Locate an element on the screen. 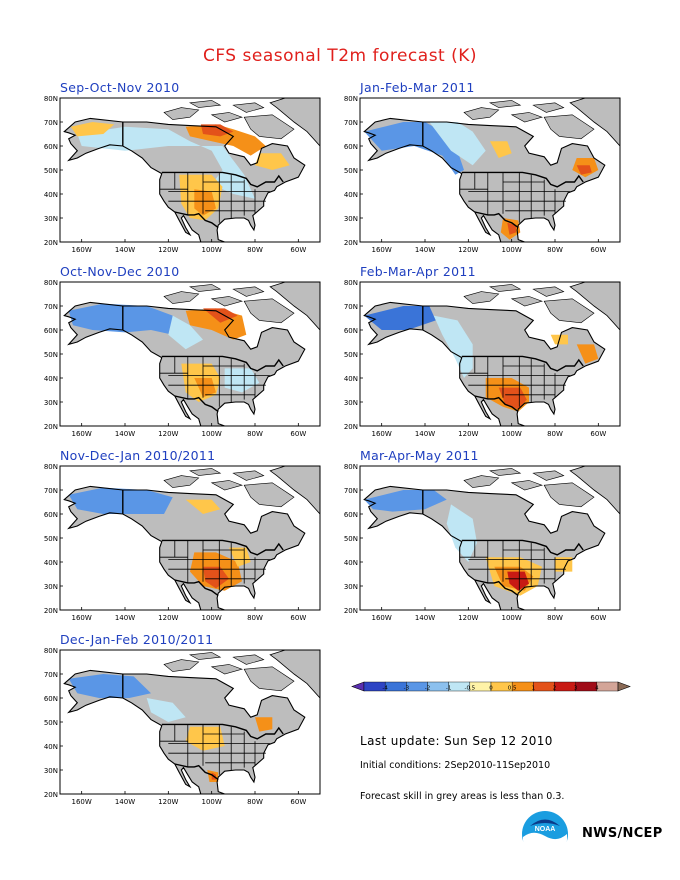 This screenshot has height=880, width=680. initial-conditions-text: Initial conditions: 2Sep2010-11Sep2010 is located at coordinates (455, 765).